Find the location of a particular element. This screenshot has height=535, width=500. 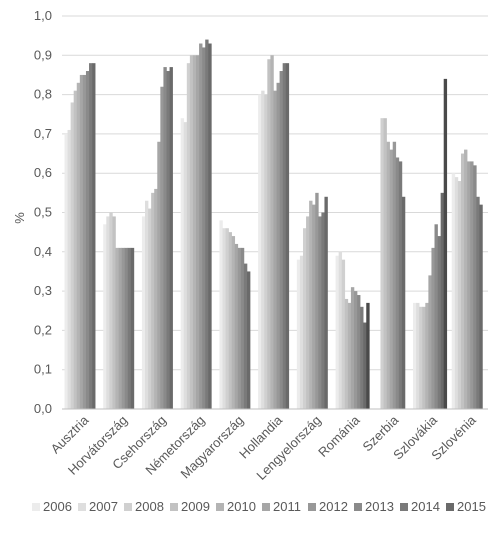

y-tick-label: 0,9 is located at coordinates (43, 54).